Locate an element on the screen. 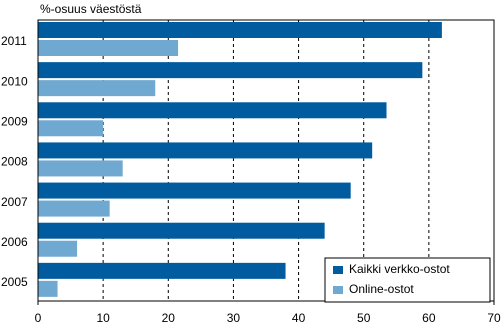  y-tick-label: 2006 is located at coordinates (14, 242).